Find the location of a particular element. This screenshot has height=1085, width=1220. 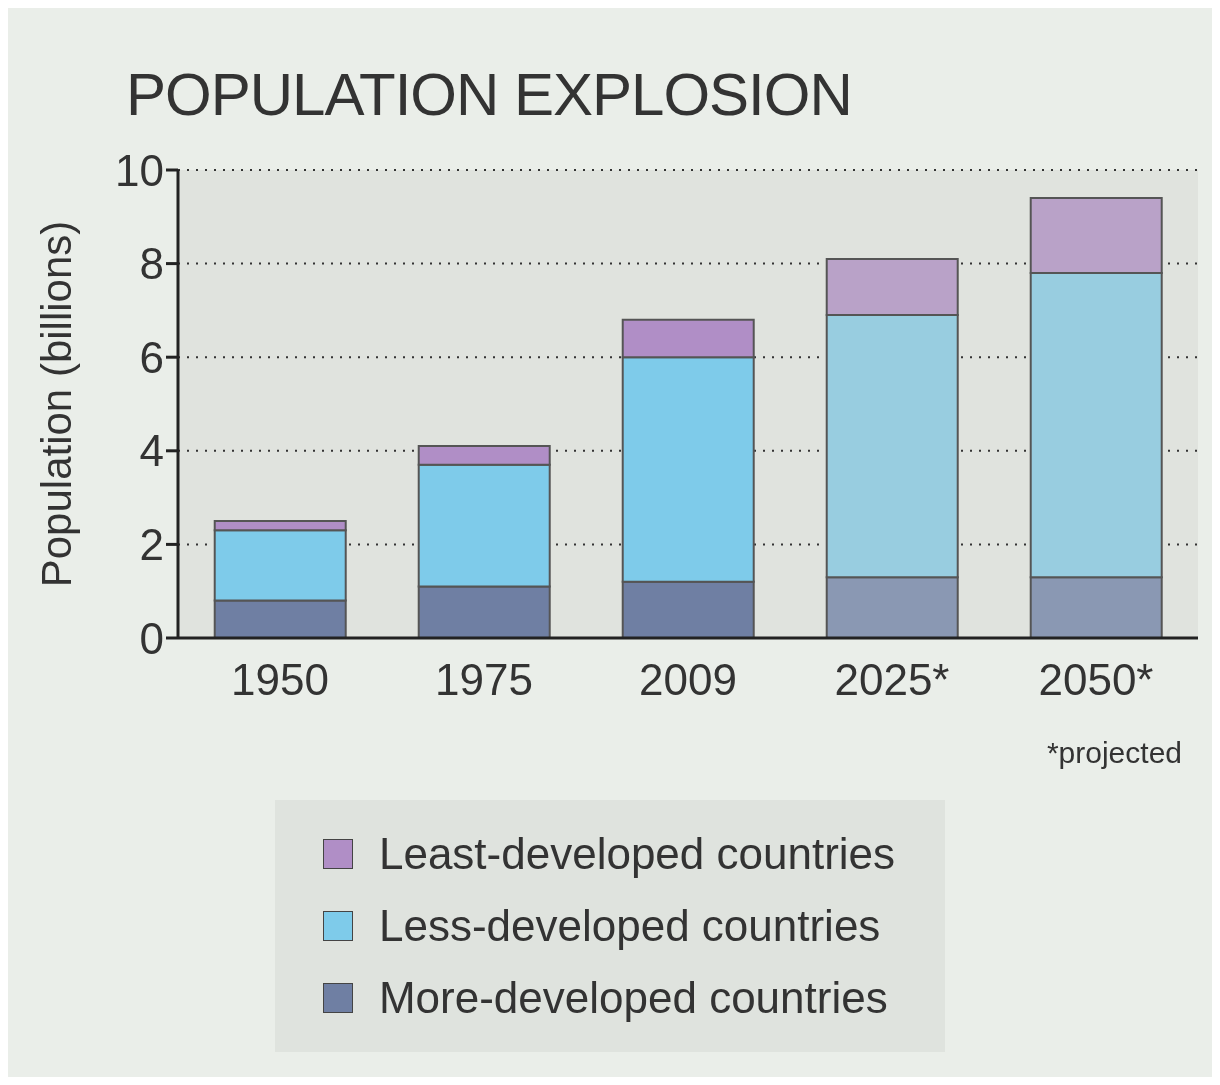

x-tick-label: 2050* is located at coordinates (1096, 680).